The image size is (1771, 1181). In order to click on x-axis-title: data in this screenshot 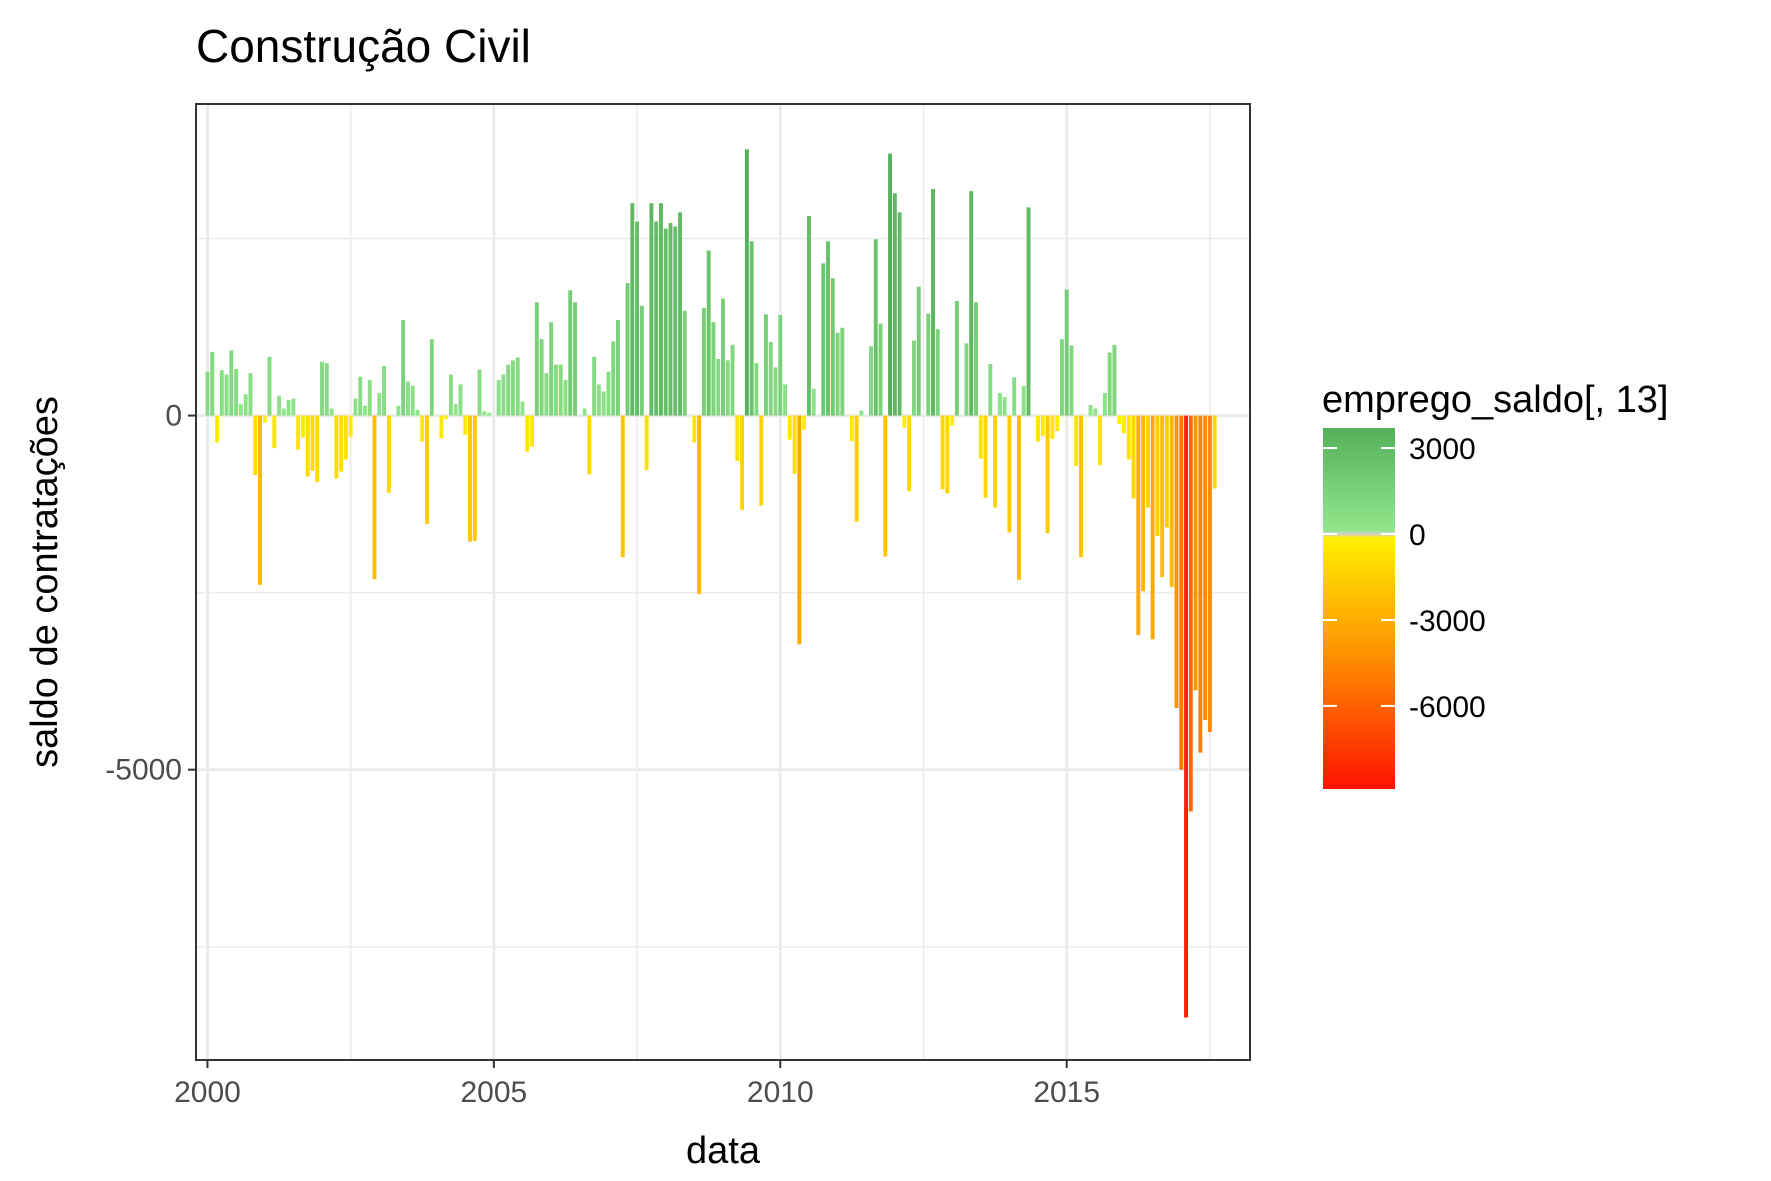, I will do `click(723, 1151)`.